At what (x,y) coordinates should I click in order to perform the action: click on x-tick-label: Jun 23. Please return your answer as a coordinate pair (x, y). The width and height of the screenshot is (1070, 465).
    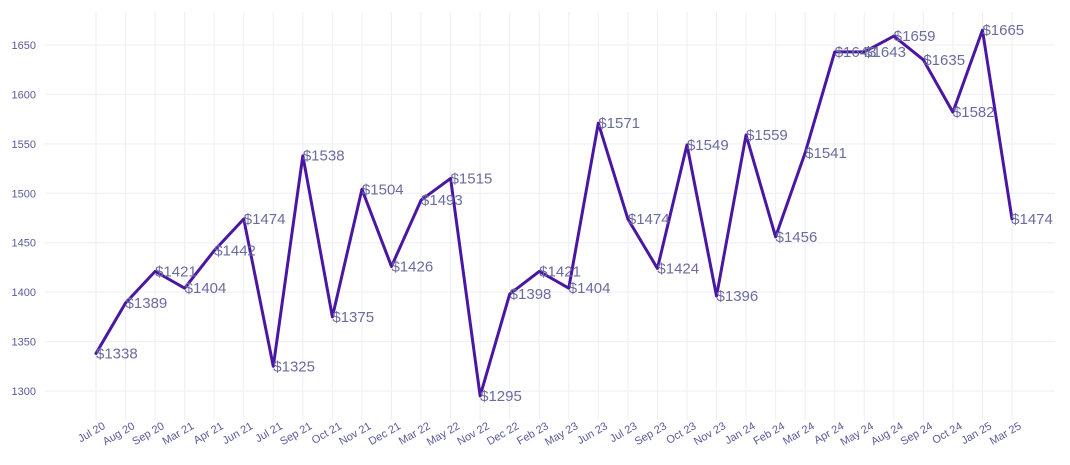
    Looking at the image, I should click on (592, 433).